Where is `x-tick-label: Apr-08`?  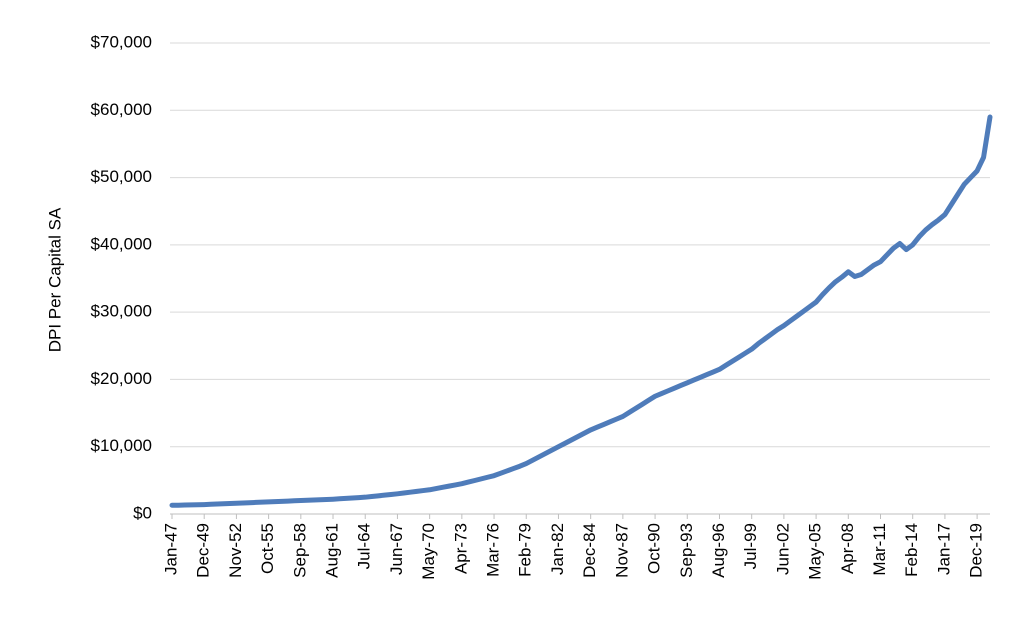 x-tick-label: Apr-08 is located at coordinates (847, 548).